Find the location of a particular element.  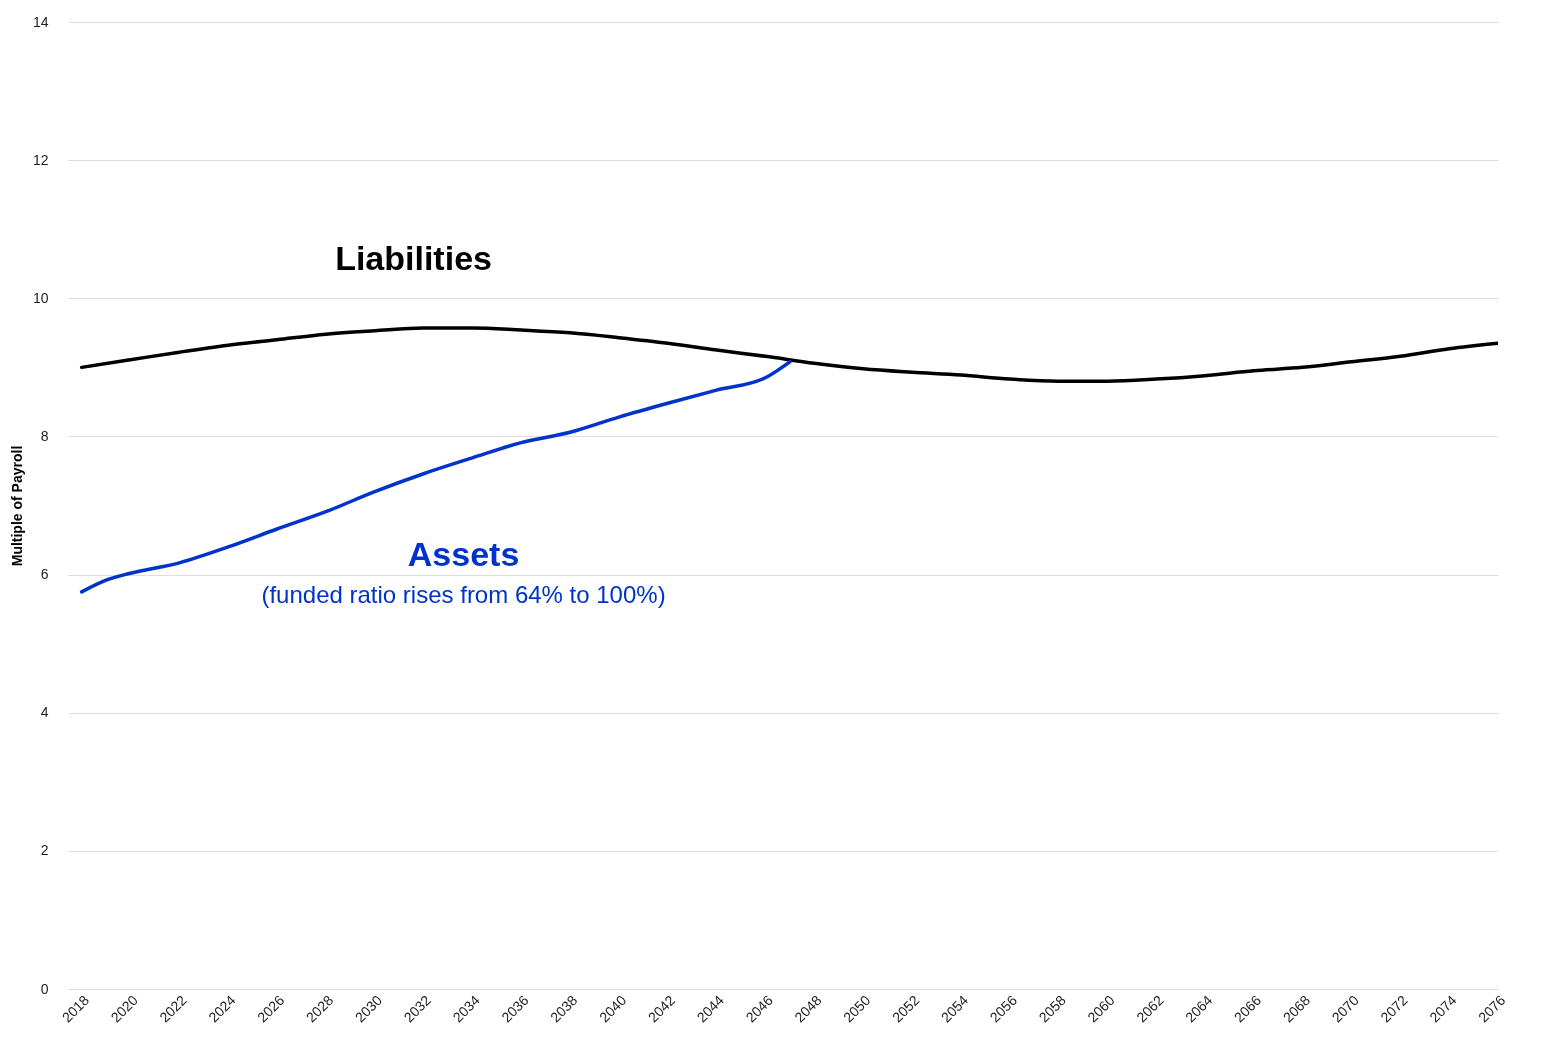

y-tick-label: 4 is located at coordinates (44, 712).